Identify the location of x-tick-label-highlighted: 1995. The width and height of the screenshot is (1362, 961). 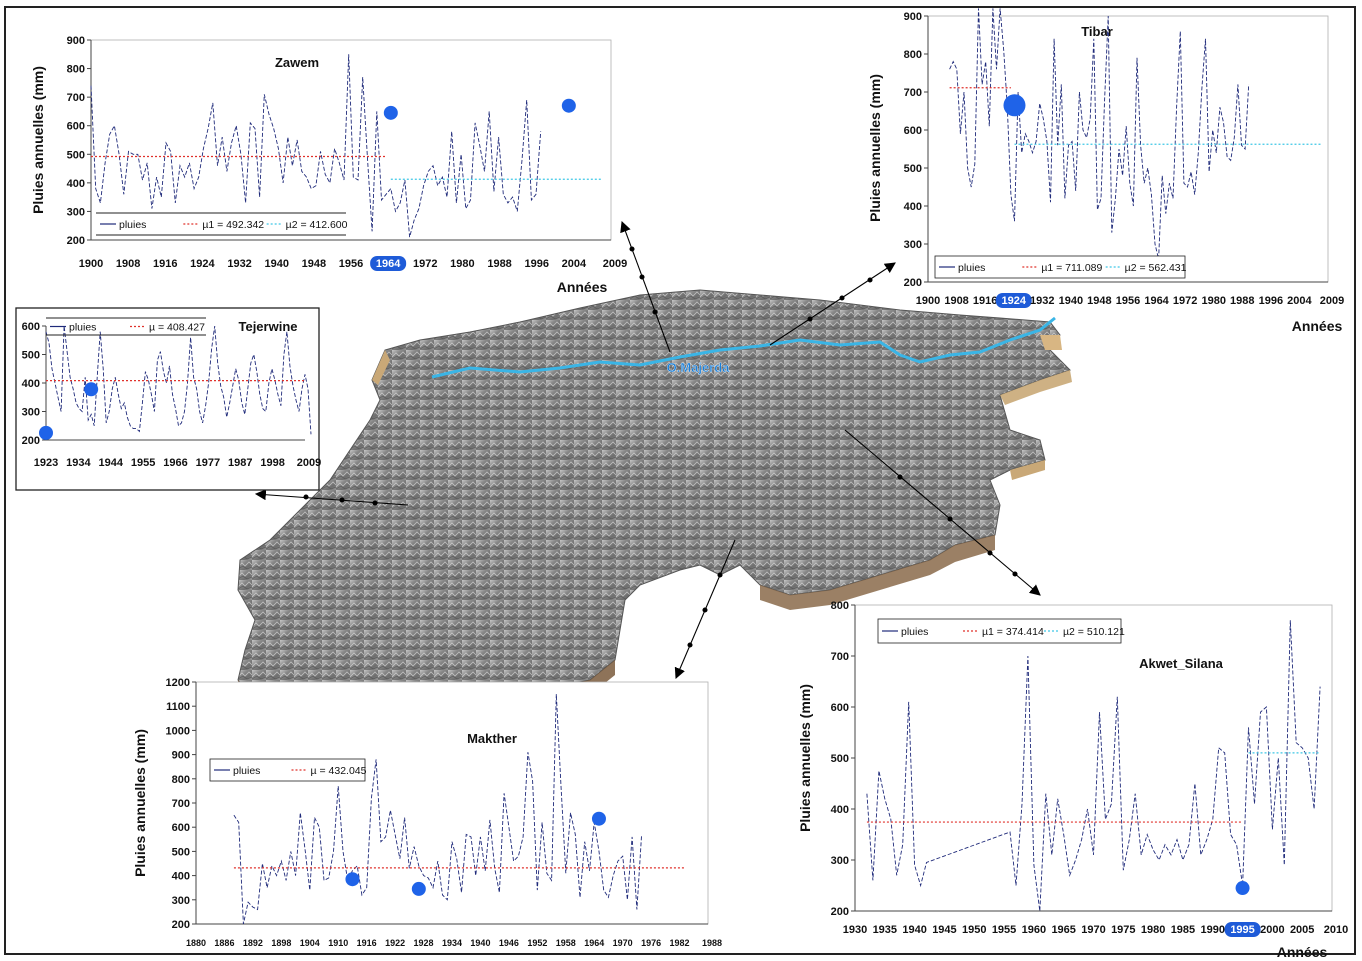
(1242, 930).